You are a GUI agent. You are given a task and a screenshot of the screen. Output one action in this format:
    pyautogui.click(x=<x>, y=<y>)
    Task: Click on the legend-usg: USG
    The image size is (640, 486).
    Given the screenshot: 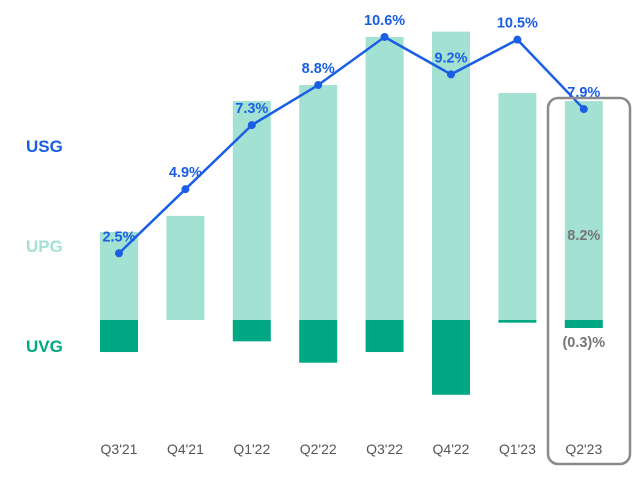 What is the action you would take?
    pyautogui.click(x=44, y=146)
    